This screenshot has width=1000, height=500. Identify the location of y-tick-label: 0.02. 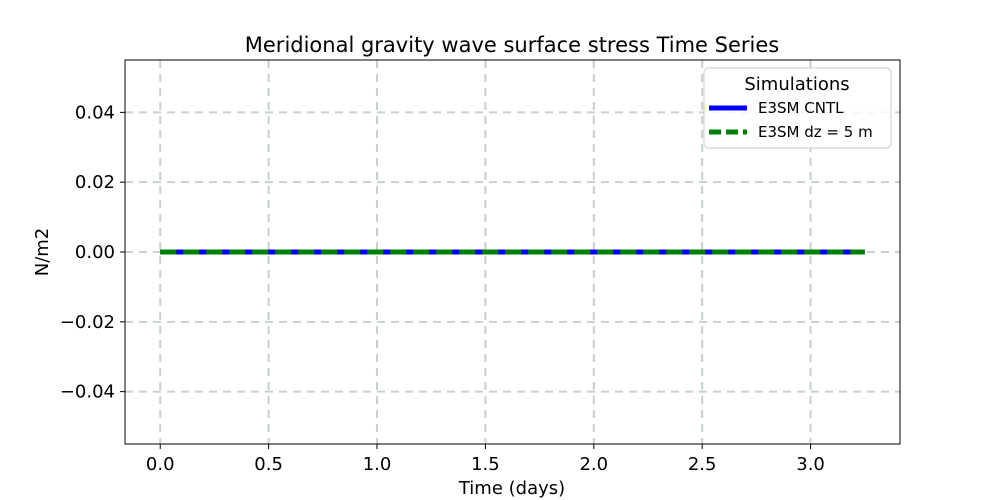
(95, 182).